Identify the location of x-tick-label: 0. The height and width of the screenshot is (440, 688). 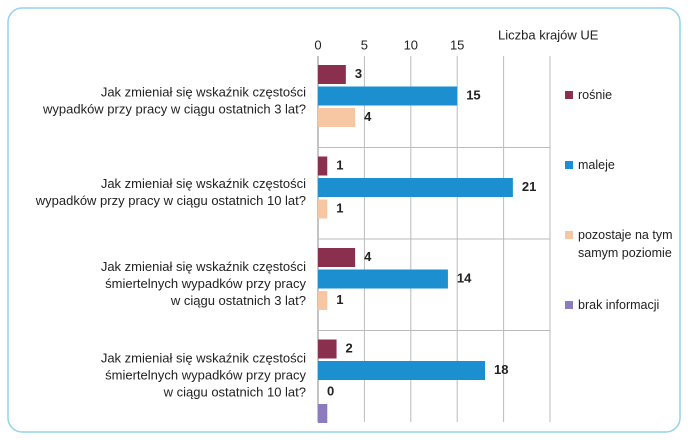
(317, 44).